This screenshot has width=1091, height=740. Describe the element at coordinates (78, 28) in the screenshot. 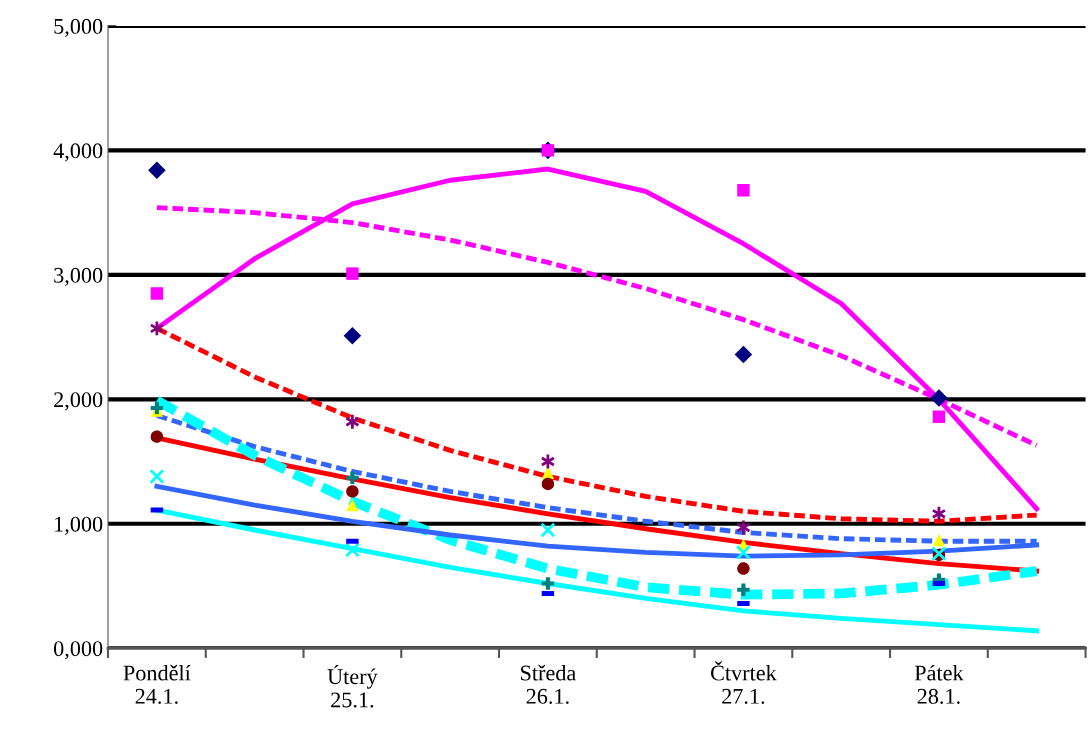

I see `y-tick-label: 5,000` at that location.